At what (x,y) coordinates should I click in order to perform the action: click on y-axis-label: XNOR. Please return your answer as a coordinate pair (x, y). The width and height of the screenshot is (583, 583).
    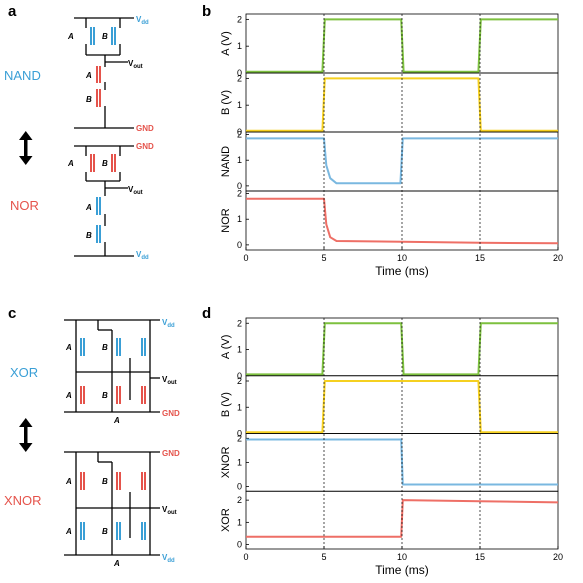
    Looking at the image, I should click on (226, 462).